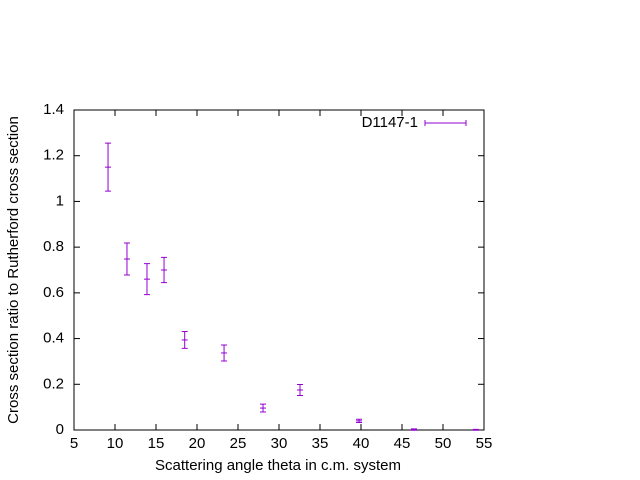 This screenshot has width=640, height=480. Describe the element at coordinates (53, 246) in the screenshot. I see `y-tick-label: 0.8` at that location.